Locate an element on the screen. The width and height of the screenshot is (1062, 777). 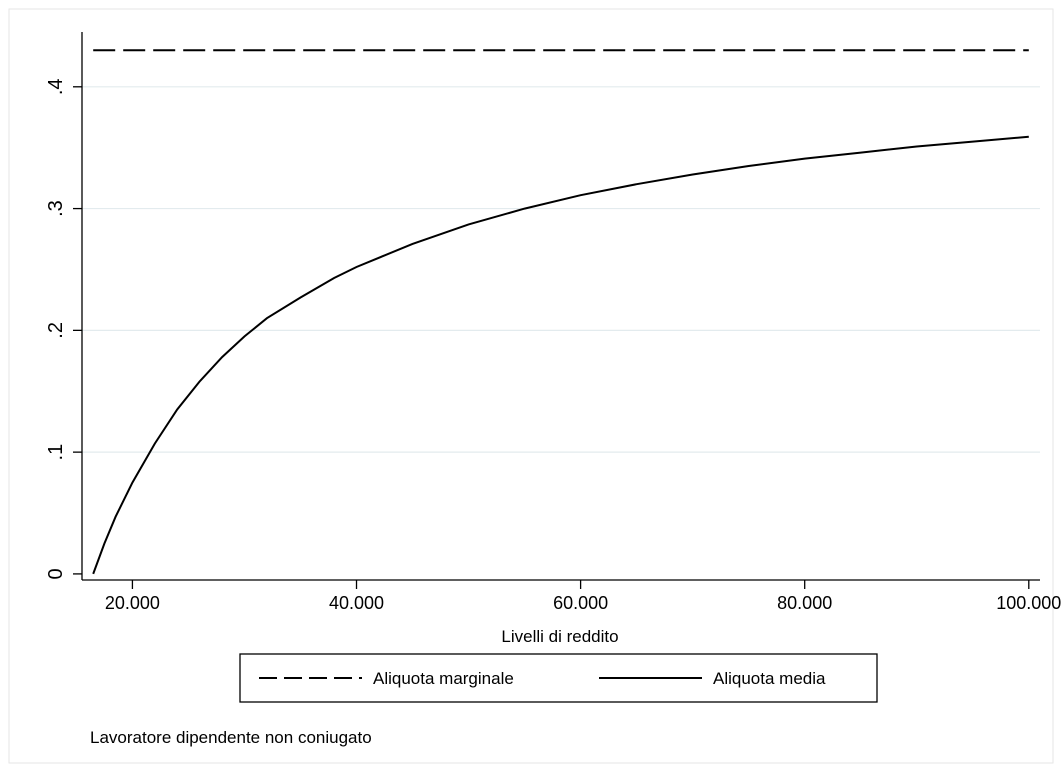
y-tick-label-0: 0 is located at coordinates (56, 573).